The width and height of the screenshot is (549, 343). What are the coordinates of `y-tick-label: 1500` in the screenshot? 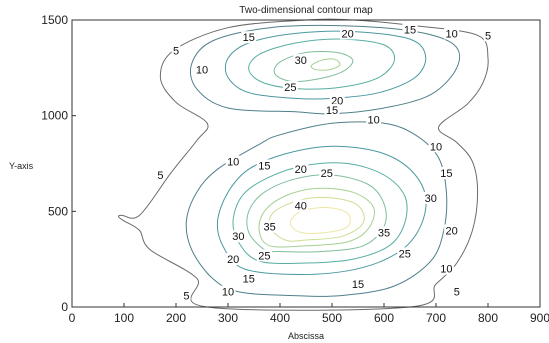 It's located at (54, 20).